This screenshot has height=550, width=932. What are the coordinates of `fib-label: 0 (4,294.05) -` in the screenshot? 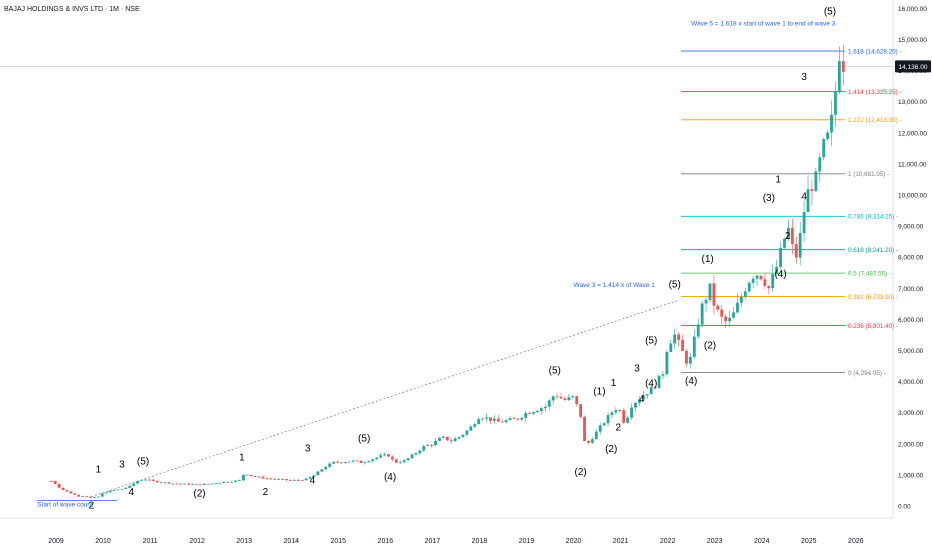 It's located at (867, 373).